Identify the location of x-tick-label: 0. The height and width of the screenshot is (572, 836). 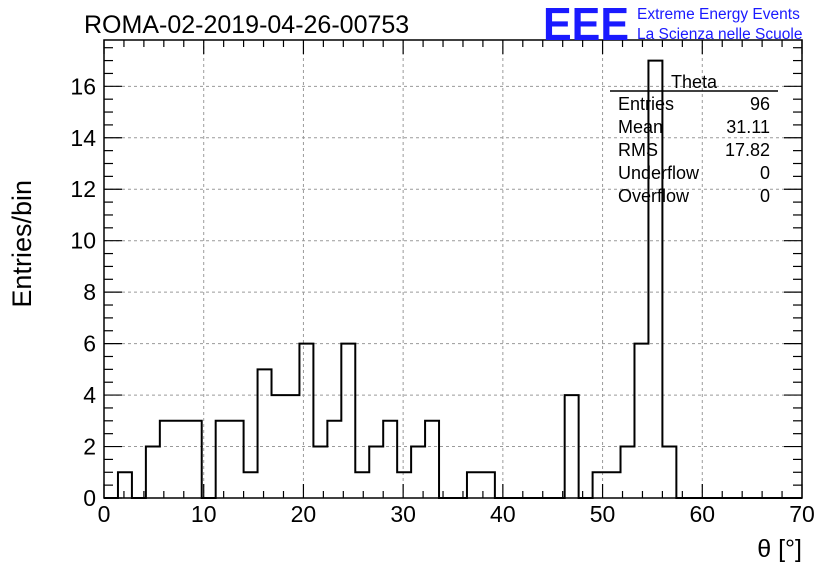
(104, 514).